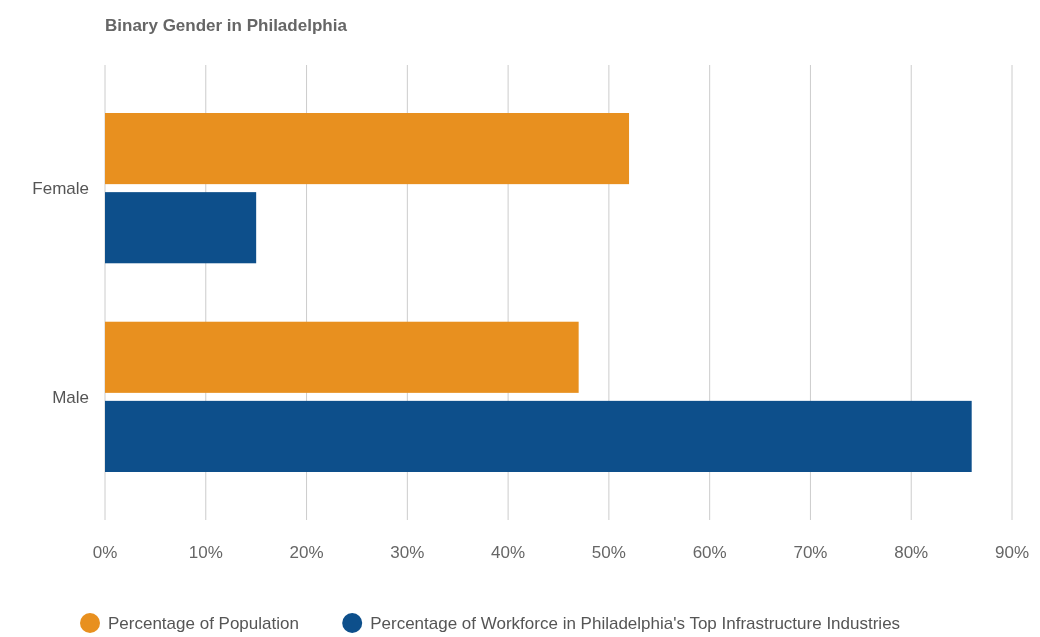  What do you see at coordinates (70, 397) in the screenshot?
I see `y-tick-label: Male` at bounding box center [70, 397].